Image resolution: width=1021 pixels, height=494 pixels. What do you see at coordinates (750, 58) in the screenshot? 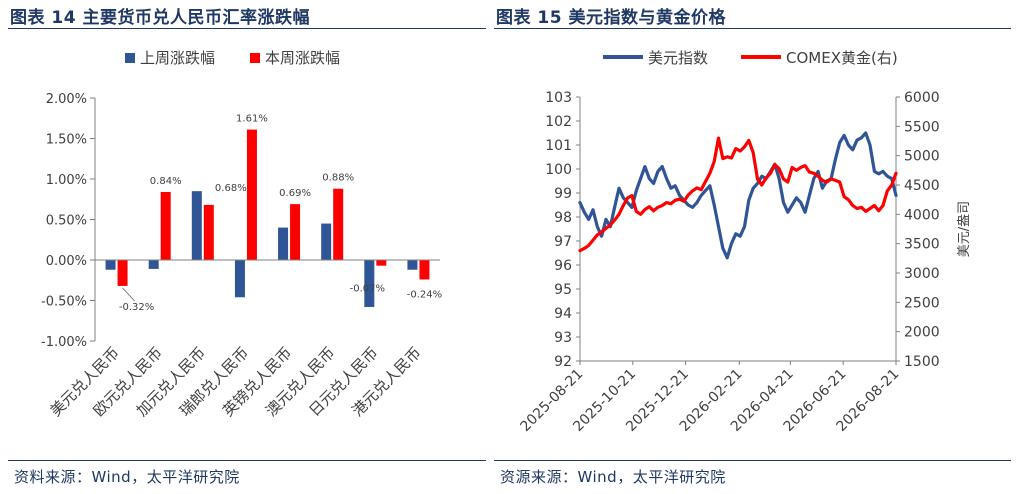
I see `line-legend: 美元指数 COMEX黄金(右)` at bounding box center [750, 58].